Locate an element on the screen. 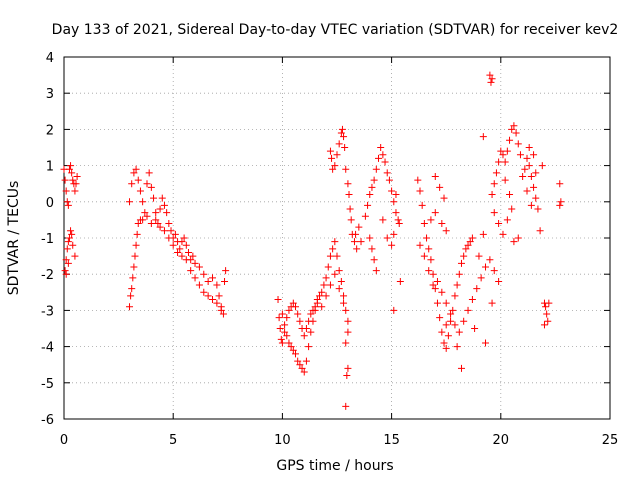 The image size is (640, 484). y-tick-label: -2 is located at coordinates (47, 275).